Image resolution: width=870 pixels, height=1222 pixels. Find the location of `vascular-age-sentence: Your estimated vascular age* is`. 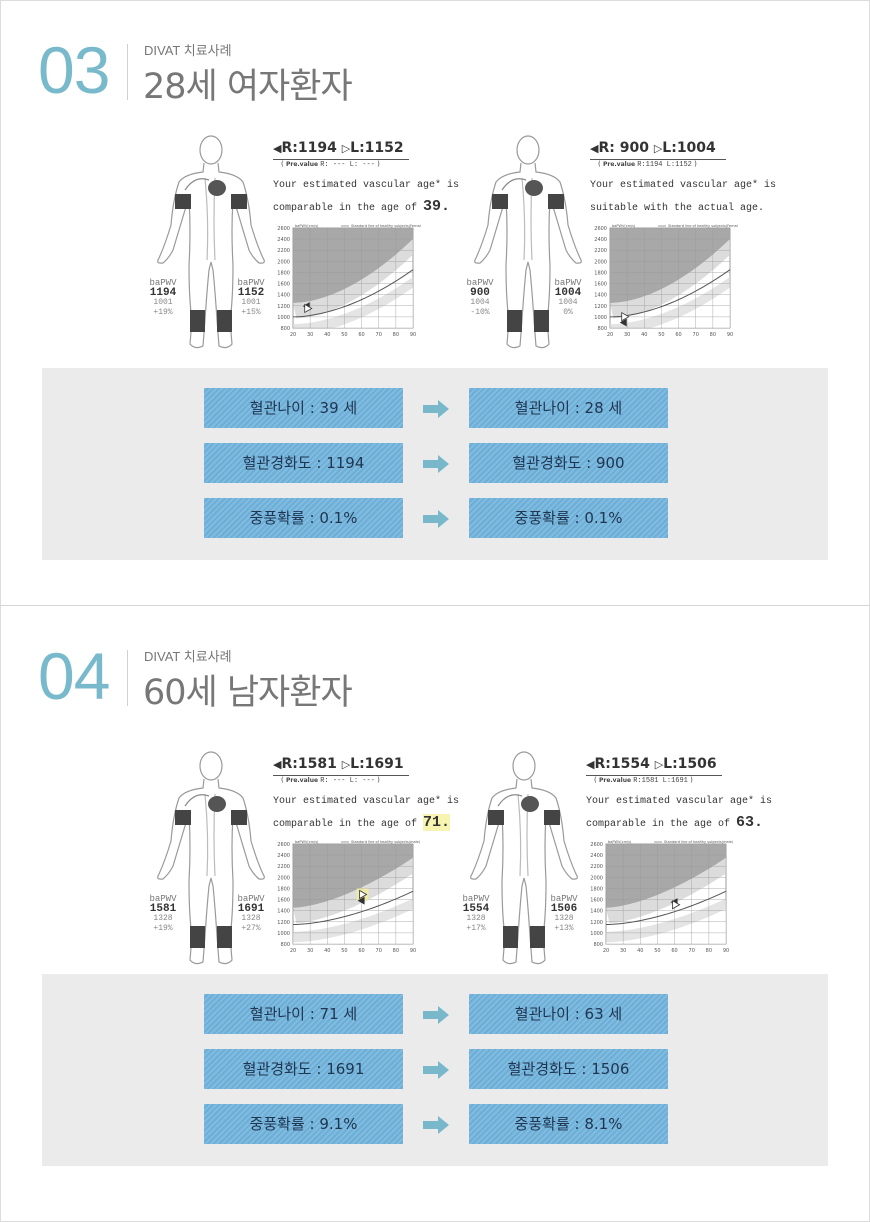

vascular-age-sentence: Your estimated vascular age* is is located at coordinates (366, 801).